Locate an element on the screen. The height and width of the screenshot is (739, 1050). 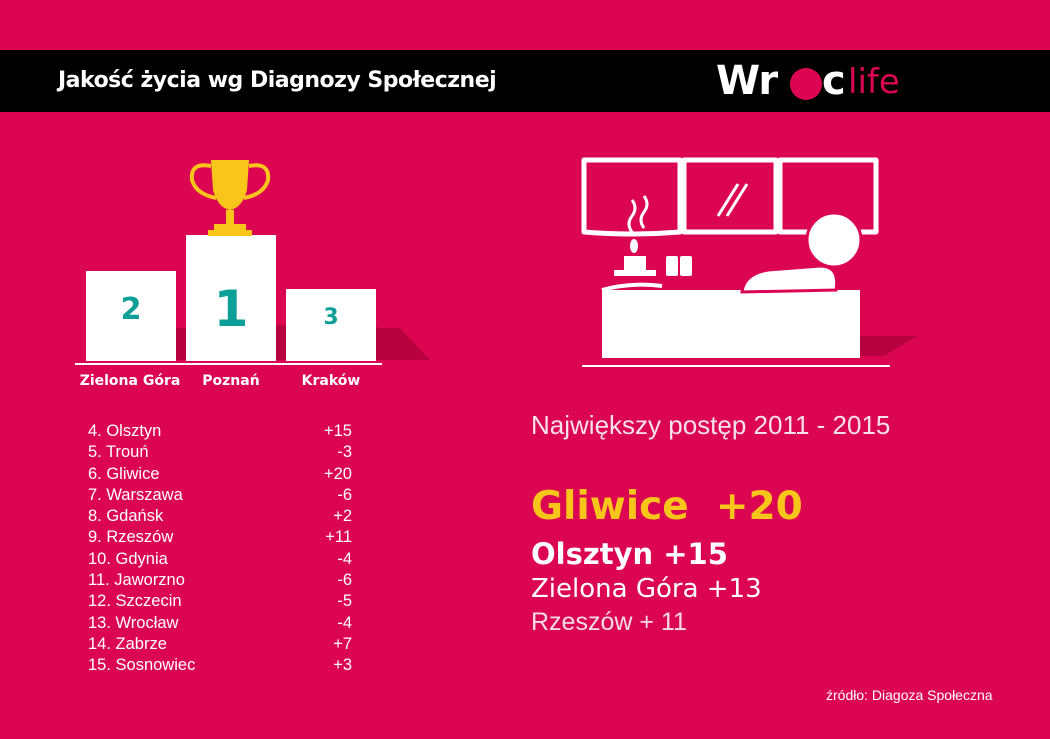
list-item: 11. Jaworzno -6 is located at coordinates (220, 580).